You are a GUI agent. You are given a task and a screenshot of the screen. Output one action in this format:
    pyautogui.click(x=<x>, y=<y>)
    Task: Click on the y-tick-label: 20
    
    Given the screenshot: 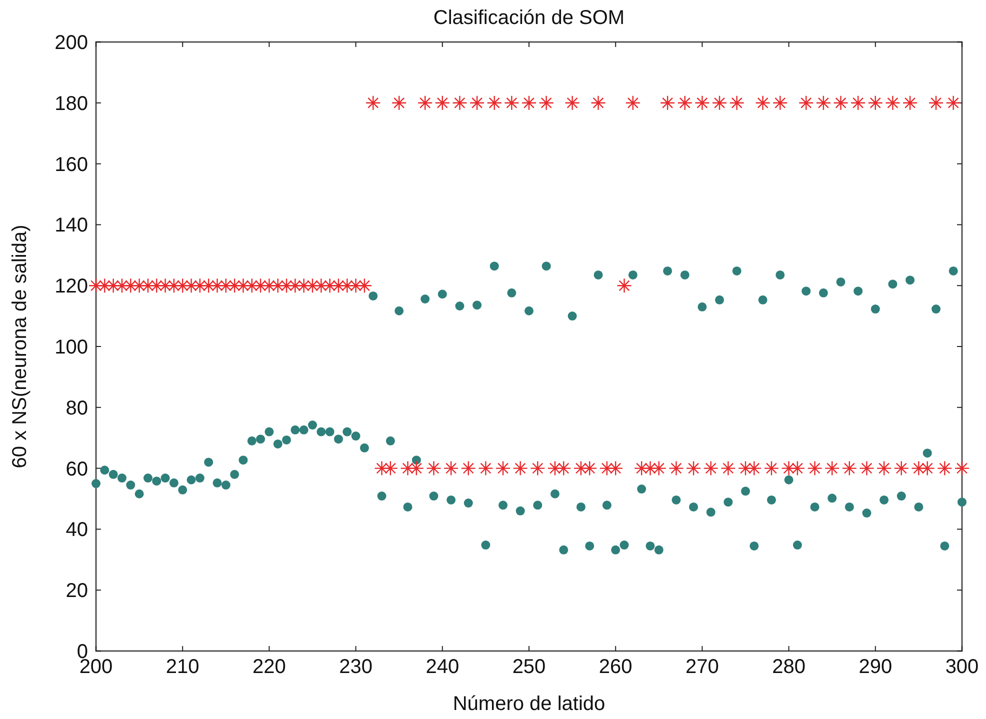 What is the action you would take?
    pyautogui.click(x=77, y=591)
    